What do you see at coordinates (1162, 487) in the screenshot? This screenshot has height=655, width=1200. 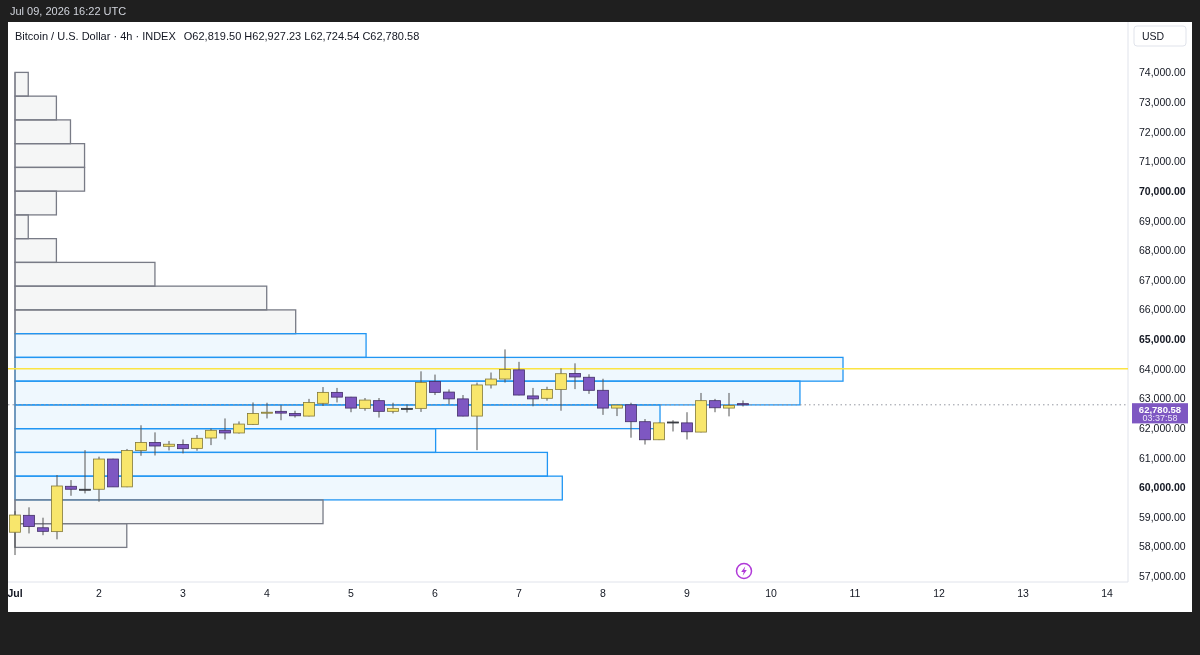 I see `y-tick-label: 60,000.00` at bounding box center [1162, 487].